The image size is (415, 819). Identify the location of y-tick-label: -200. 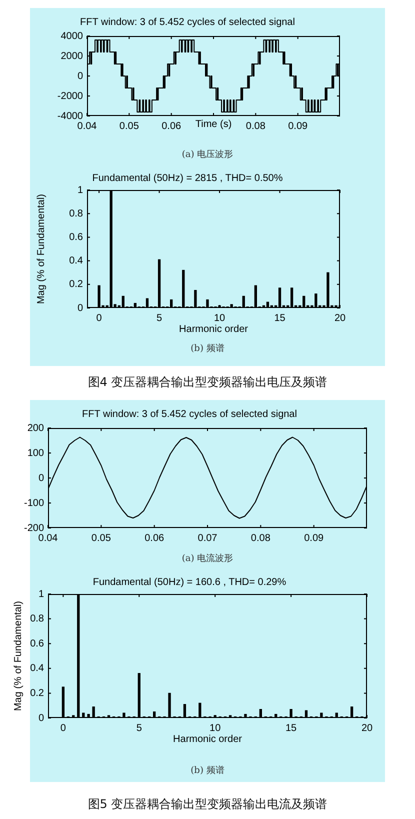
(34, 528).